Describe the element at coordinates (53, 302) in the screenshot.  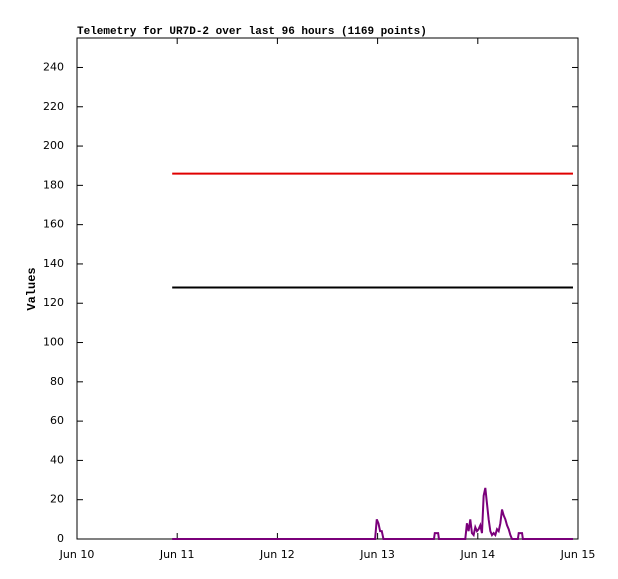
I see `y-tick-label: 120` at that location.